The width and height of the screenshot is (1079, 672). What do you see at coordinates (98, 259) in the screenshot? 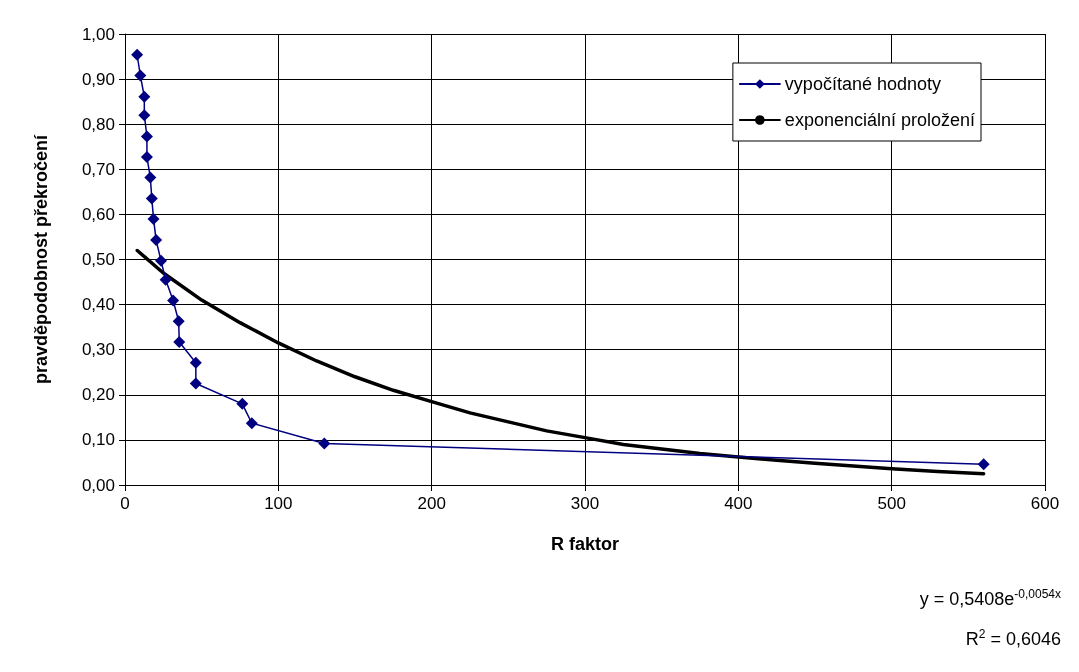
I see `y-tick-label: 0,50` at bounding box center [98, 259].